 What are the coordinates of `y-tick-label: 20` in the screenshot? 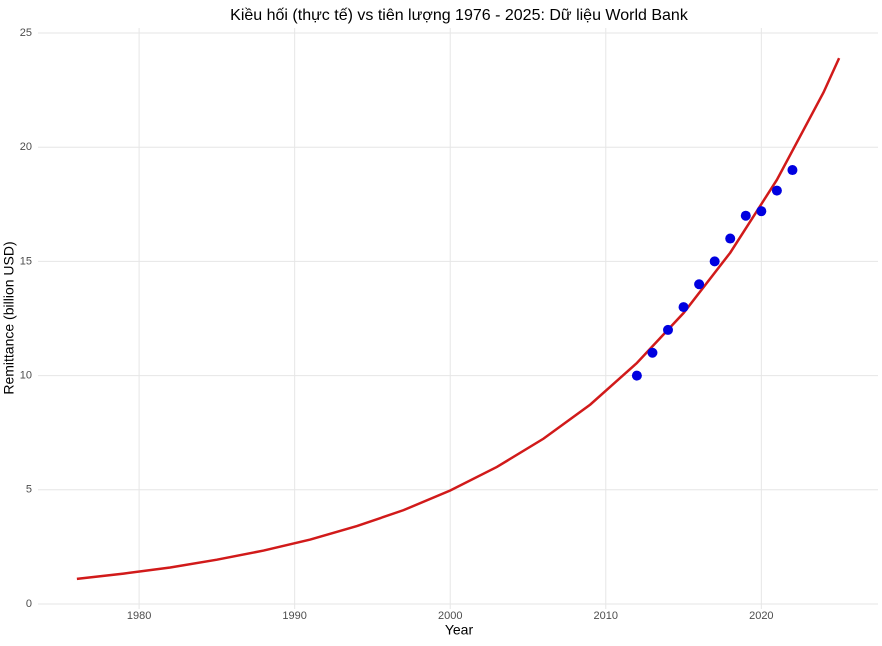 It's located at (26, 147).